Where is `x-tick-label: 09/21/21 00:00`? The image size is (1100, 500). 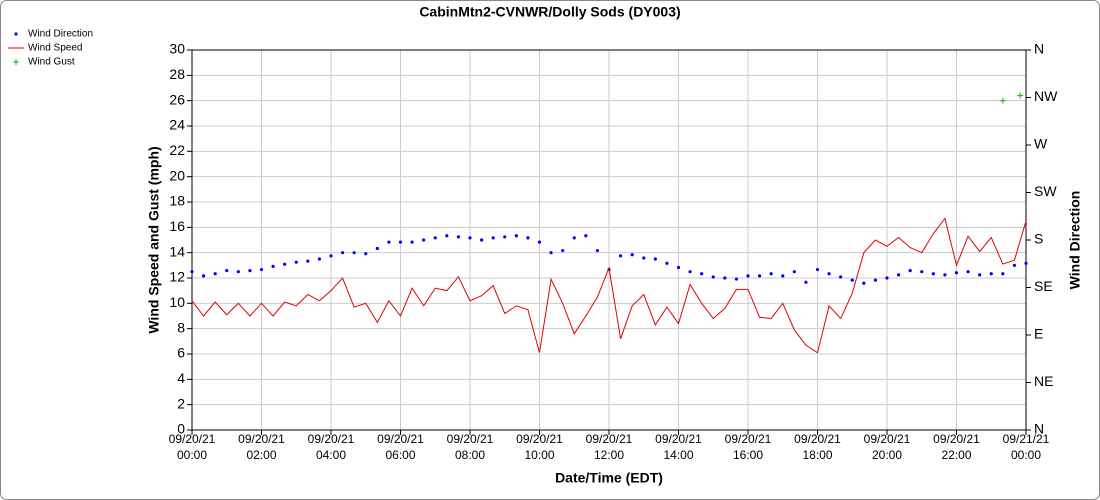
x-tick-label: 09/21/21 00:00 is located at coordinates (1026, 447).